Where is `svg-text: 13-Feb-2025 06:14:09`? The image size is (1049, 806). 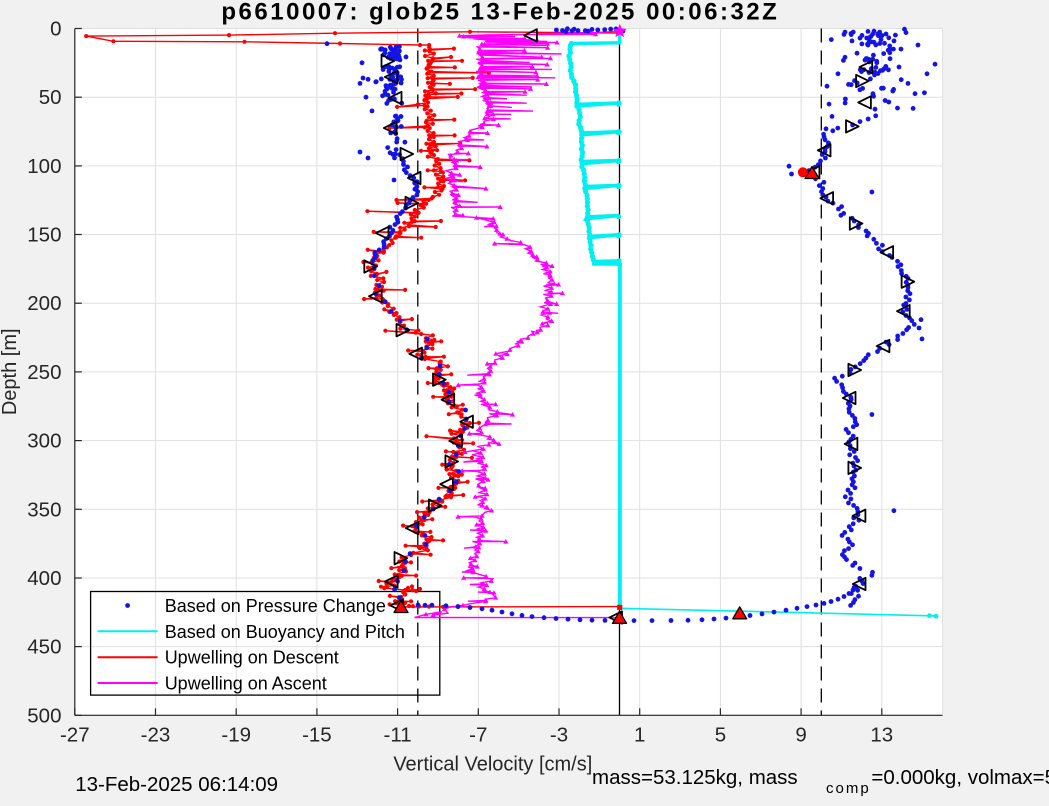
svg-text: 13-Feb-2025 06:14:09 is located at coordinates (176, 784).